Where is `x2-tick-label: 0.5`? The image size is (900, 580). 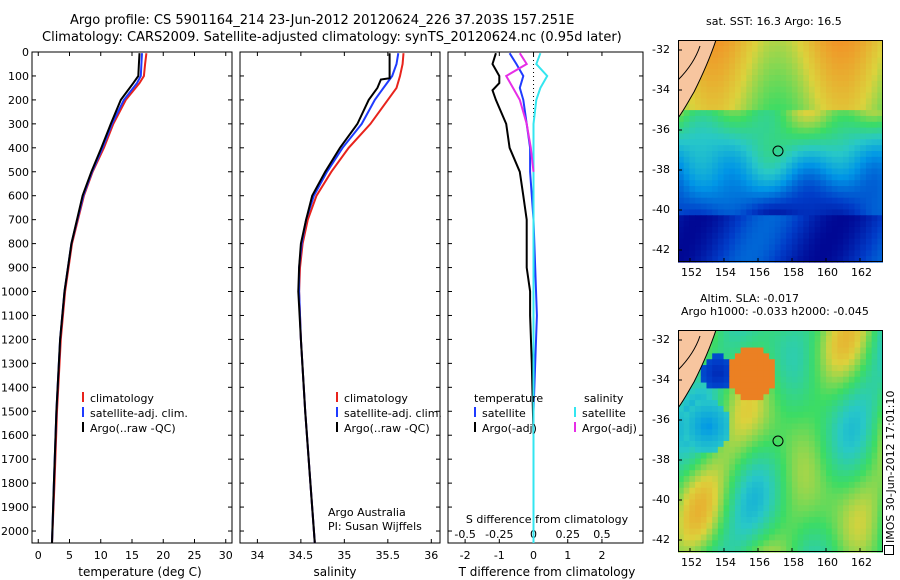
x2-tick-label: 0.5 is located at coordinates (602, 534).